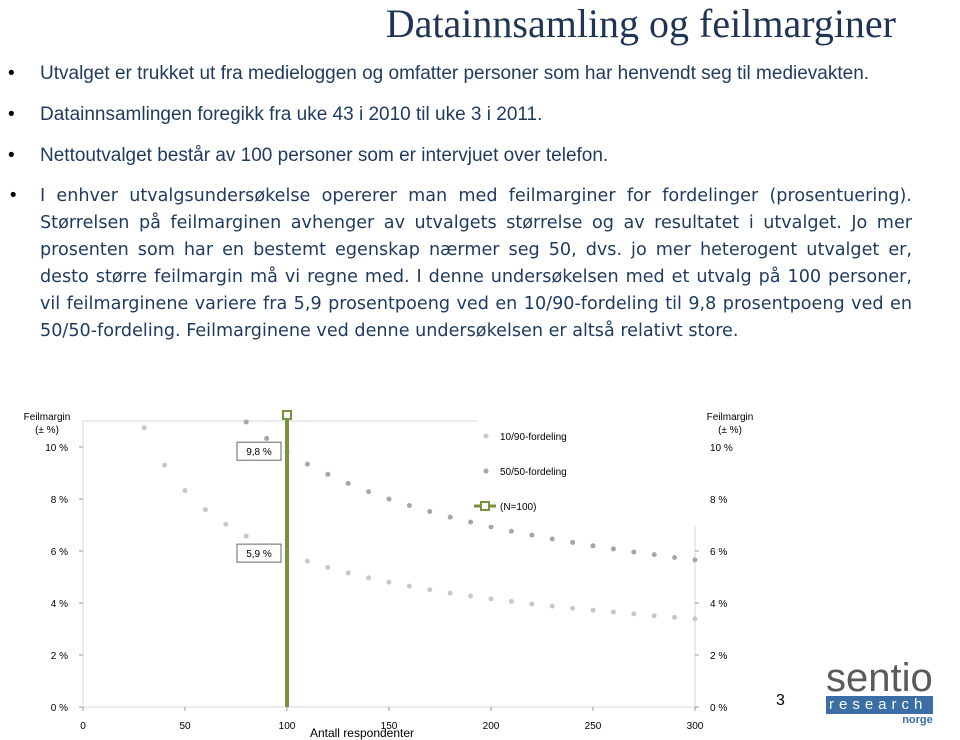 This screenshot has height=740, width=960. Describe the element at coordinates (879, 705) in the screenshot. I see `logo-line: research` at that location.